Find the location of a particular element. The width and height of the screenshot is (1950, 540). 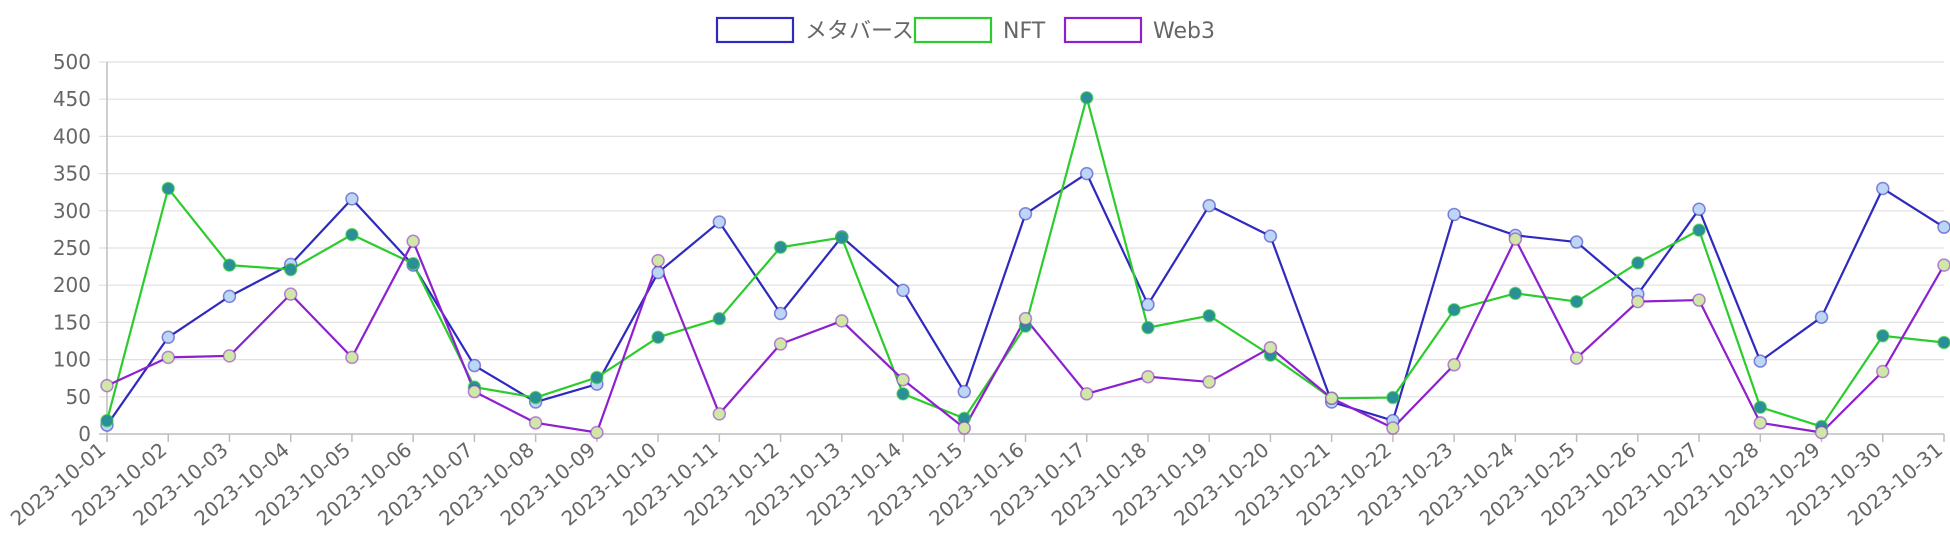

legend-label: Web3 is located at coordinates (1184, 31).